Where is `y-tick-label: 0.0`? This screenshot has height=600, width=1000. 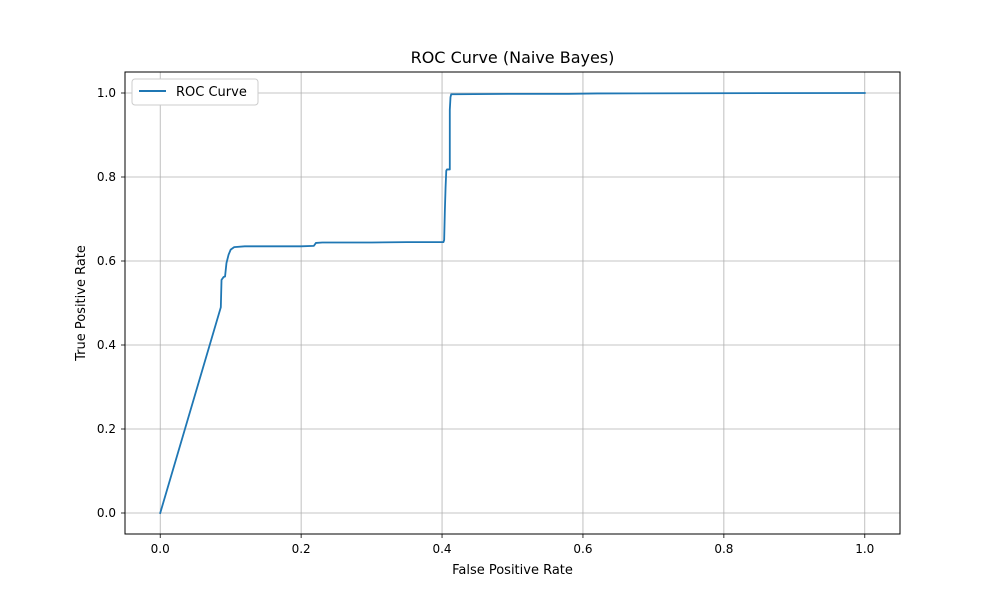
y-tick-label: 0.0 is located at coordinates (106, 513).